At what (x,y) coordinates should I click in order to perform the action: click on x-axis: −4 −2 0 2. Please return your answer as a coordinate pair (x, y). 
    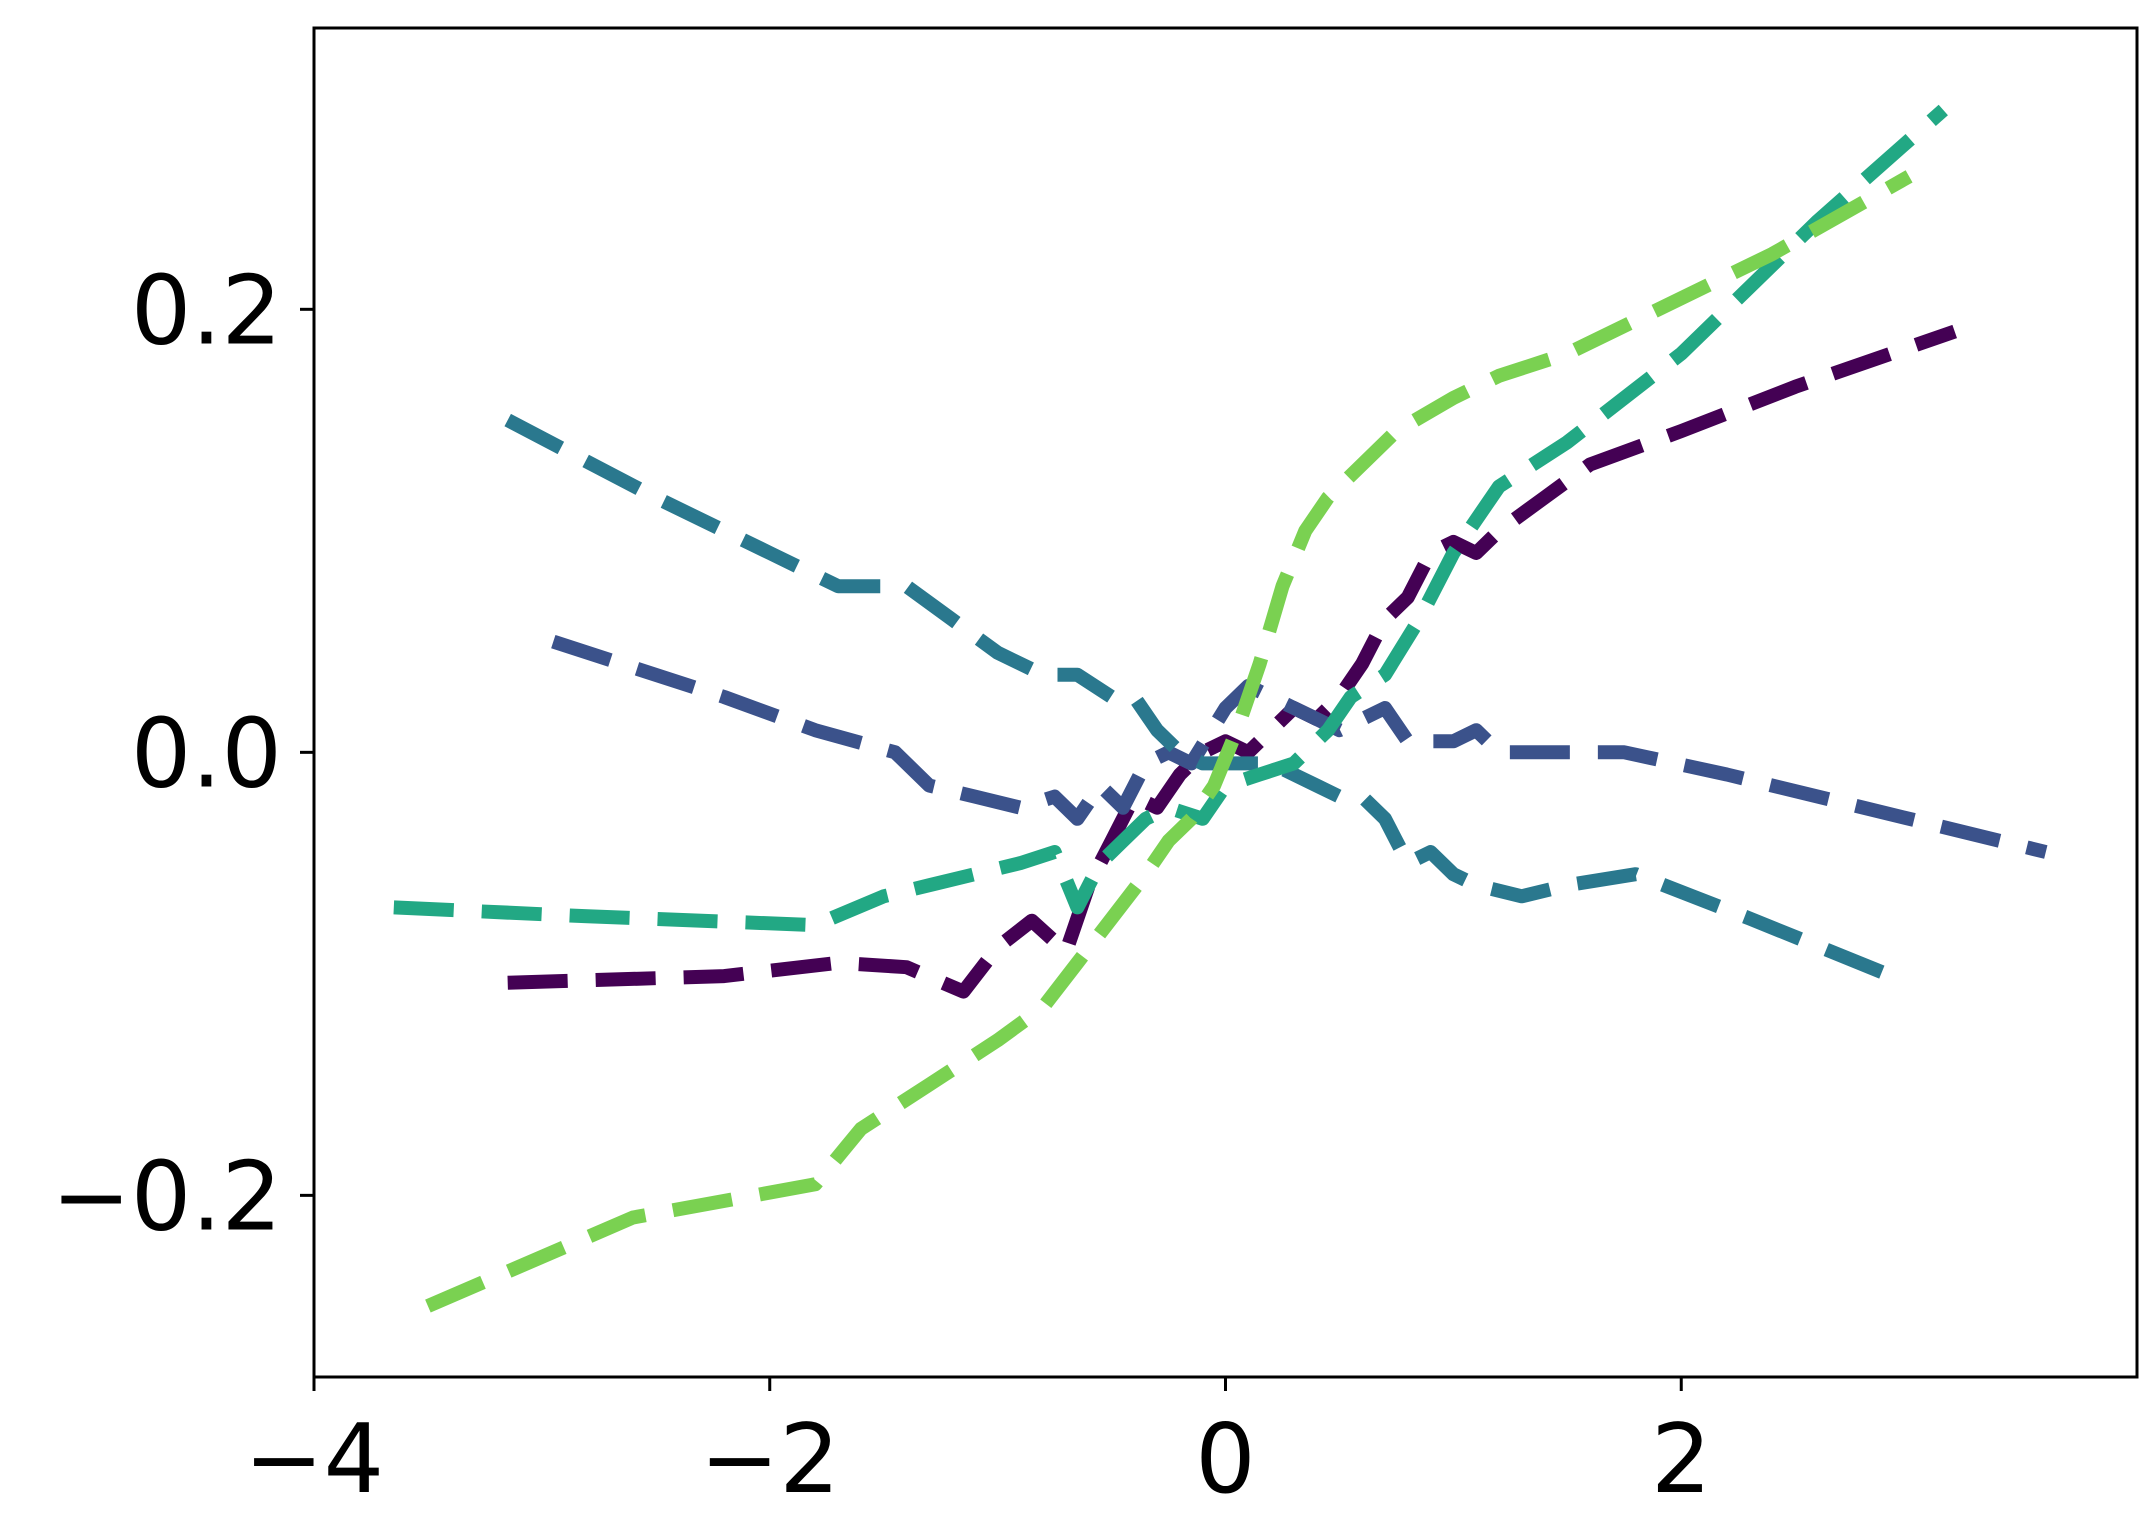
    Looking at the image, I should click on (977, 1446).